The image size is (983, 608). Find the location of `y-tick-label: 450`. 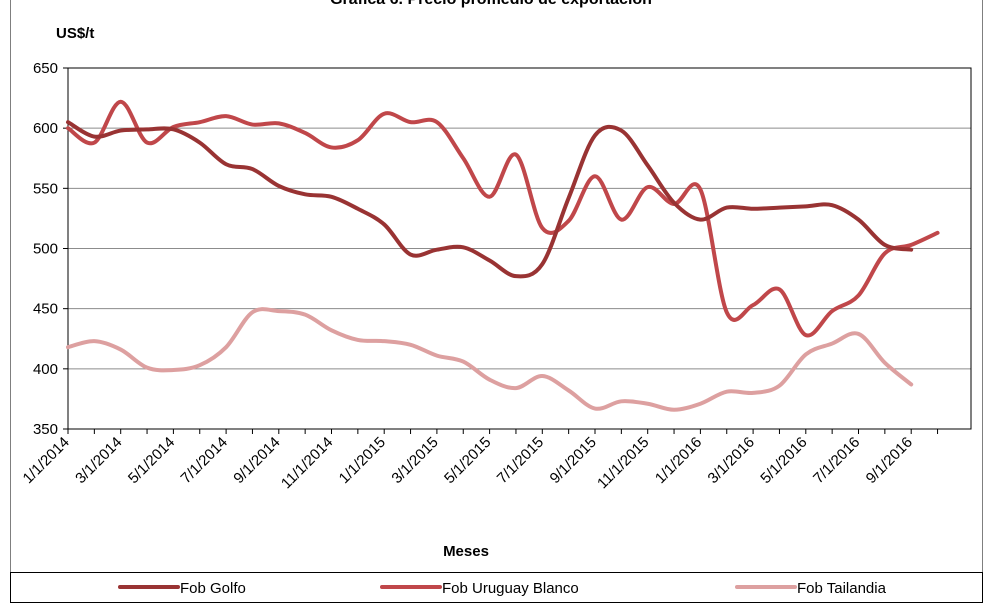

y-tick-label: 450 is located at coordinates (45, 309).